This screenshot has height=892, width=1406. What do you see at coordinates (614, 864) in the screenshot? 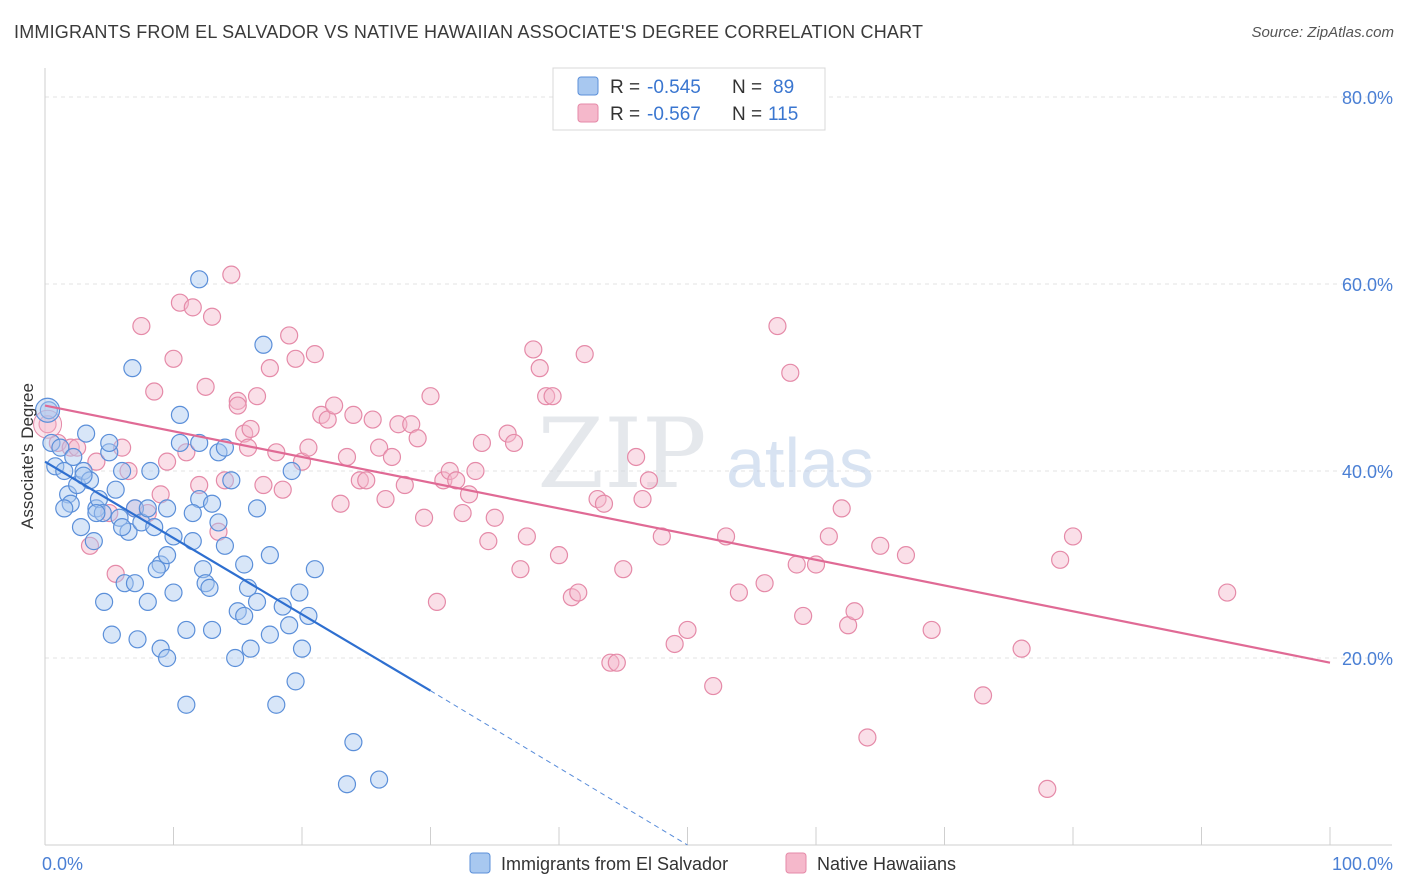
I see `bottom-legend-label-blue: Immigrants from El Salvador` at bounding box center [614, 864].